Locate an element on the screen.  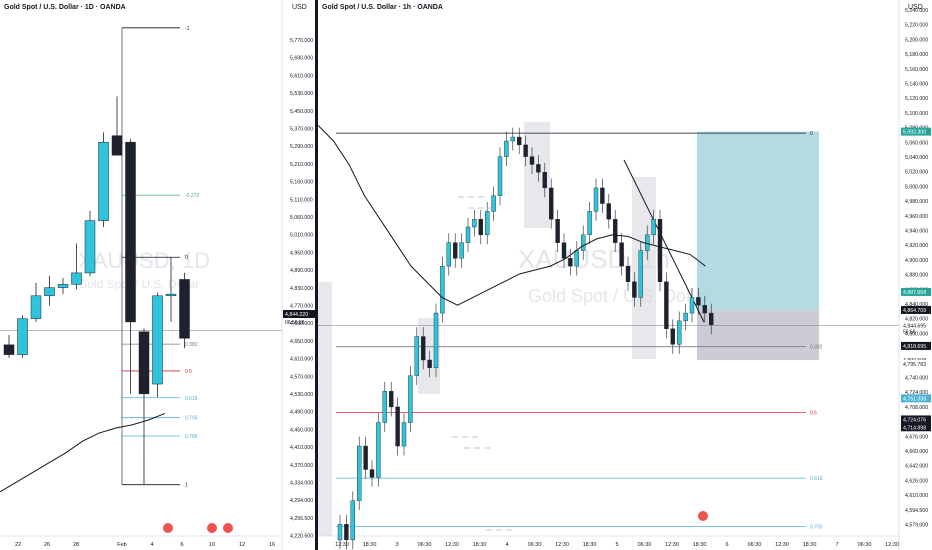
axis-price-label: 4,751.339 is located at coordinates (914, 399).